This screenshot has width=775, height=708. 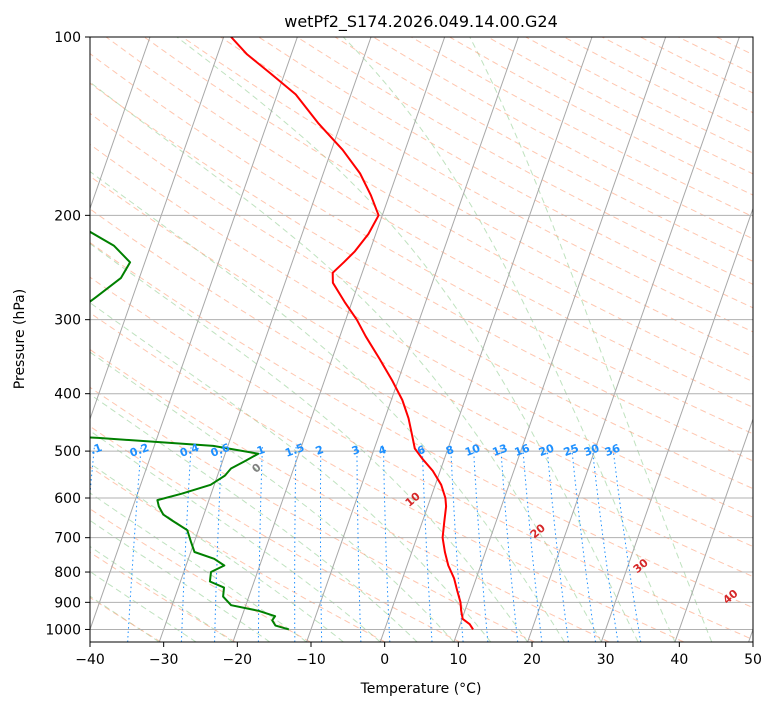 What do you see at coordinates (67, 499) in the screenshot?
I see `y-tick-label: 600` at bounding box center [67, 499].